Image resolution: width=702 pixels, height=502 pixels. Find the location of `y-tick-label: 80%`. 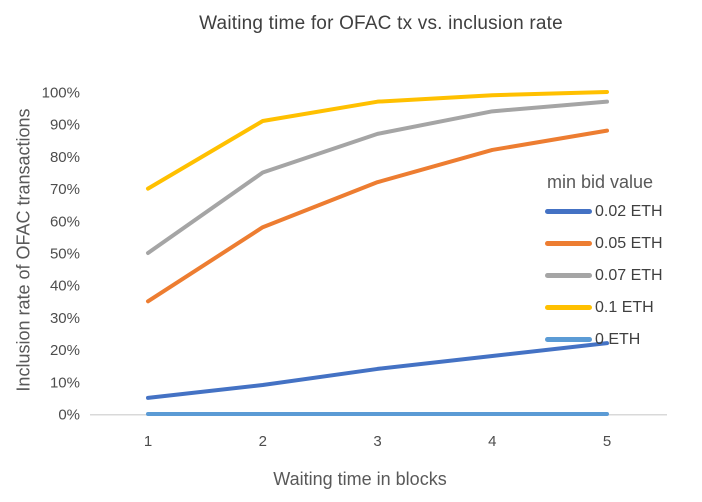

y-tick-label: 80% is located at coordinates (65, 157).